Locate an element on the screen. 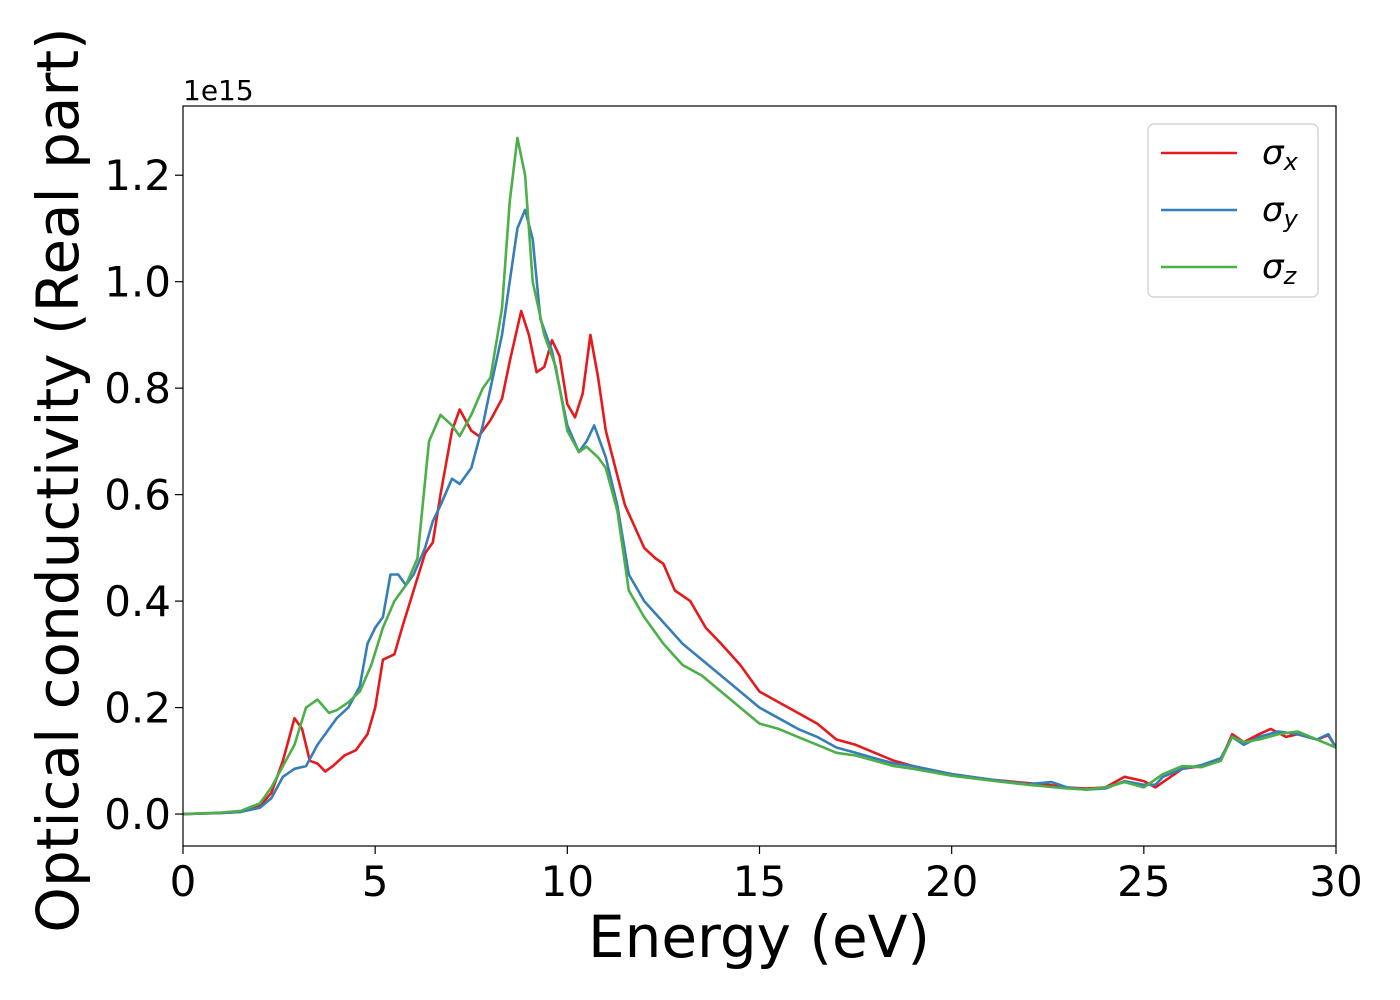 The height and width of the screenshot is (1000, 1400). y-tick-label: 0.4 is located at coordinates (137, 601).